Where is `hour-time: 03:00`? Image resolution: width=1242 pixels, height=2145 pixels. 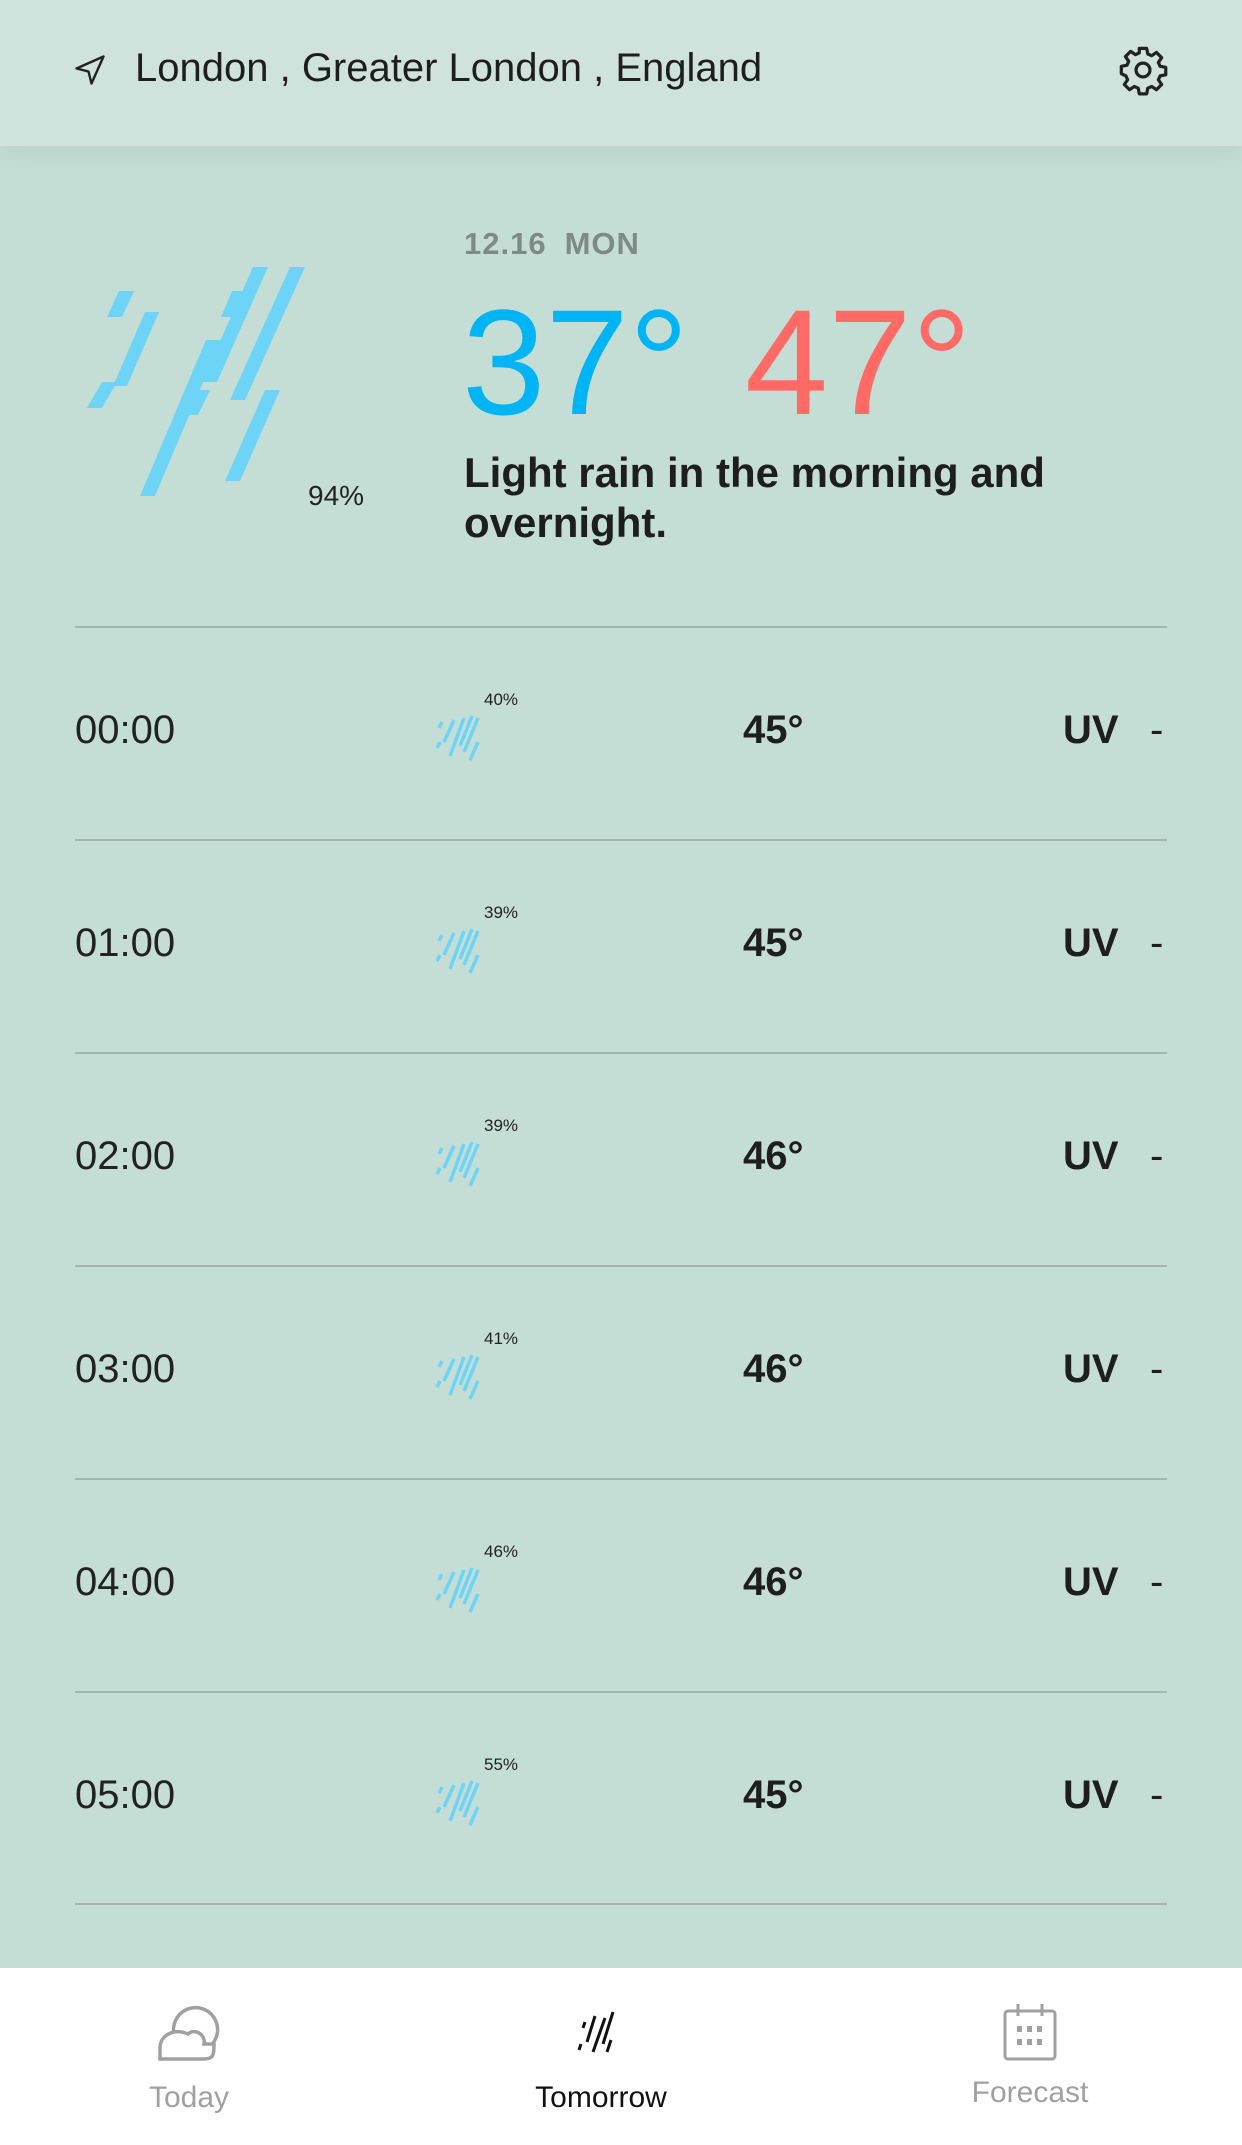
hour-time: 03:00 is located at coordinates (125, 1369).